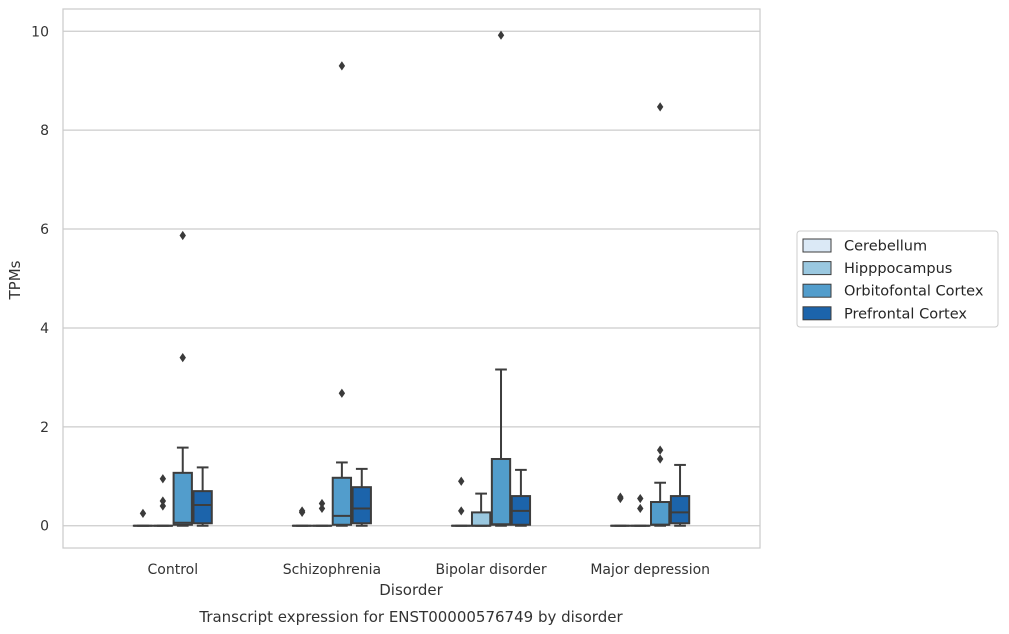 The height and width of the screenshot is (634, 1009). What do you see at coordinates (411, 590) in the screenshot?
I see `x-axis-label: Disorder` at bounding box center [411, 590].